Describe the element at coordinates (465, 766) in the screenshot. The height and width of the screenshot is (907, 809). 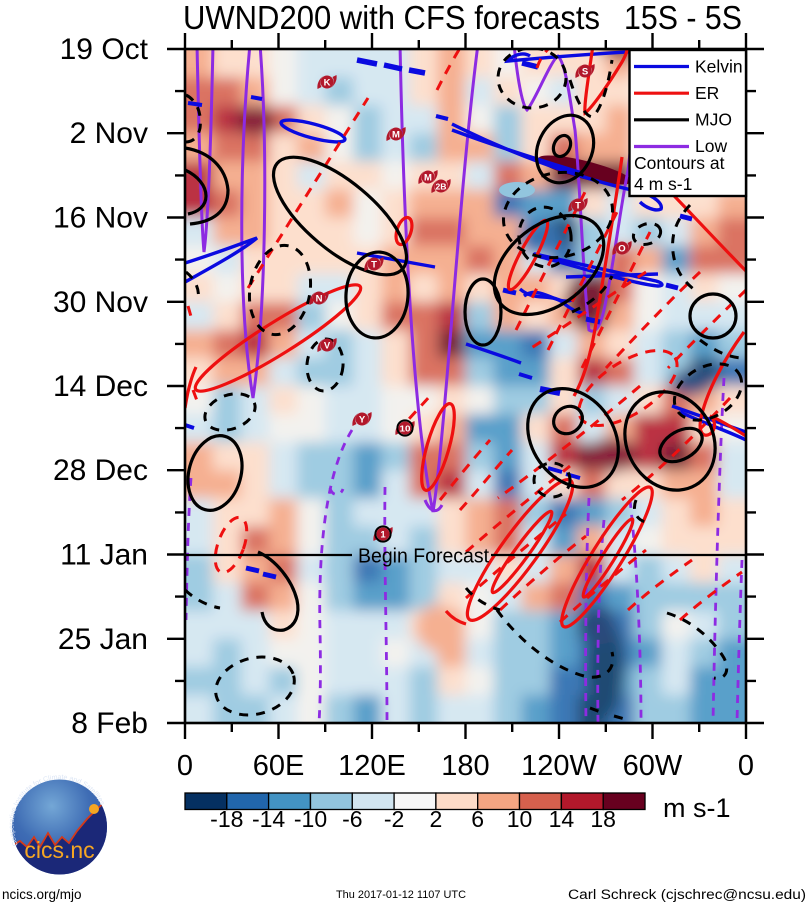
I see `svg-text: 180` at that location.